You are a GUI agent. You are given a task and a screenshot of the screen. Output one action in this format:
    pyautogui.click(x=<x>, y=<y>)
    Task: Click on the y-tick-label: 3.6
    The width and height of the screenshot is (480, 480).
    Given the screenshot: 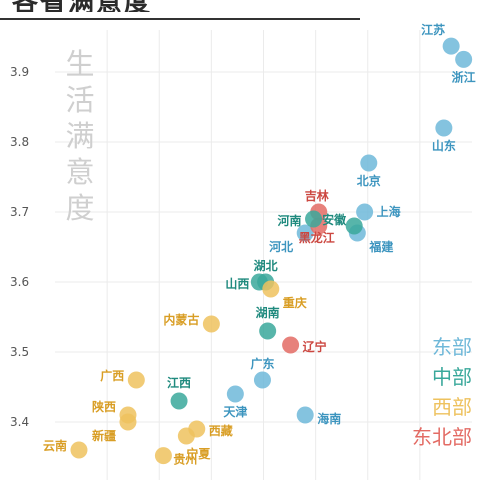 What is the action you would take?
    pyautogui.click(x=19, y=282)
    